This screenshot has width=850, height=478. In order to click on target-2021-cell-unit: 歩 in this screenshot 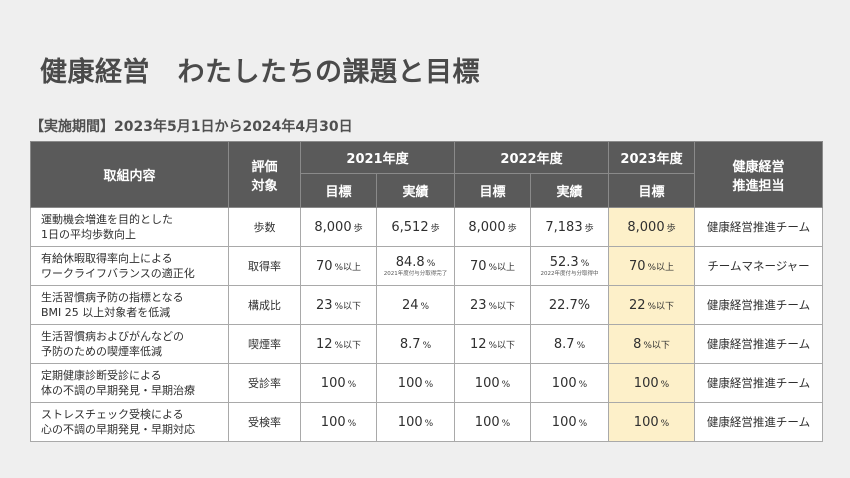, I will do `click(358, 228)`.